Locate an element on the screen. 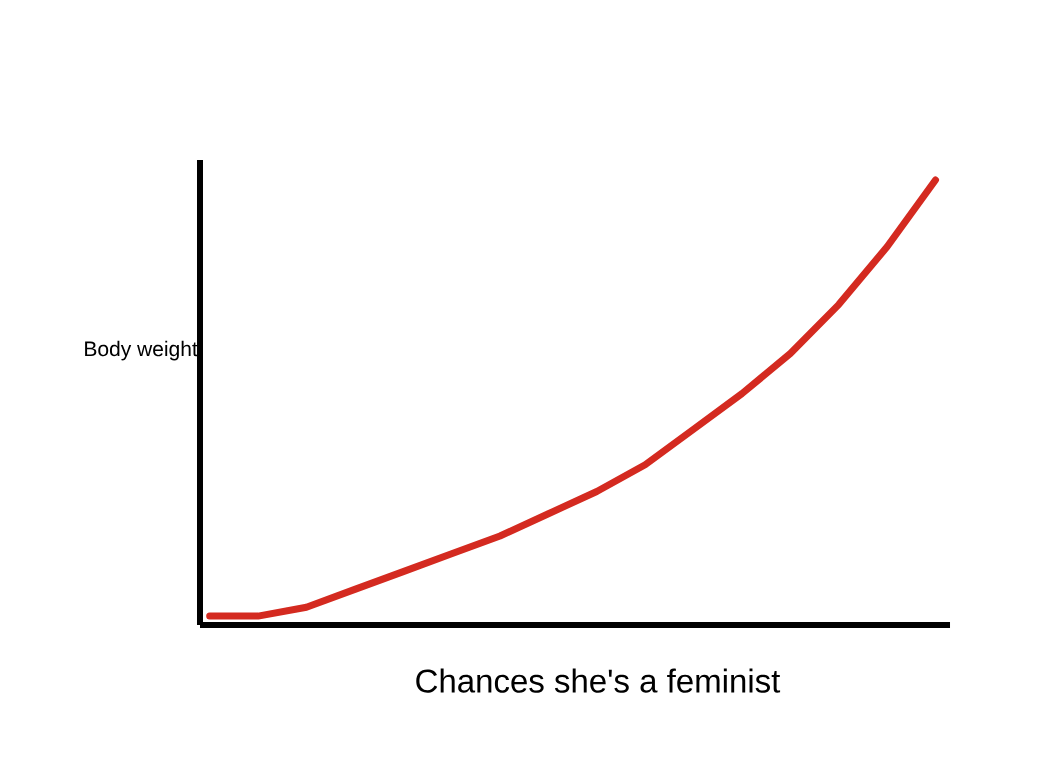 The height and width of the screenshot is (766, 1042). x-axis-title: Chances she's a feminist is located at coordinates (598, 680).